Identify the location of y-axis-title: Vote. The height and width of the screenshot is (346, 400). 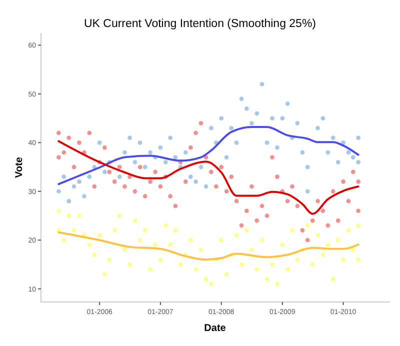
(19, 167).